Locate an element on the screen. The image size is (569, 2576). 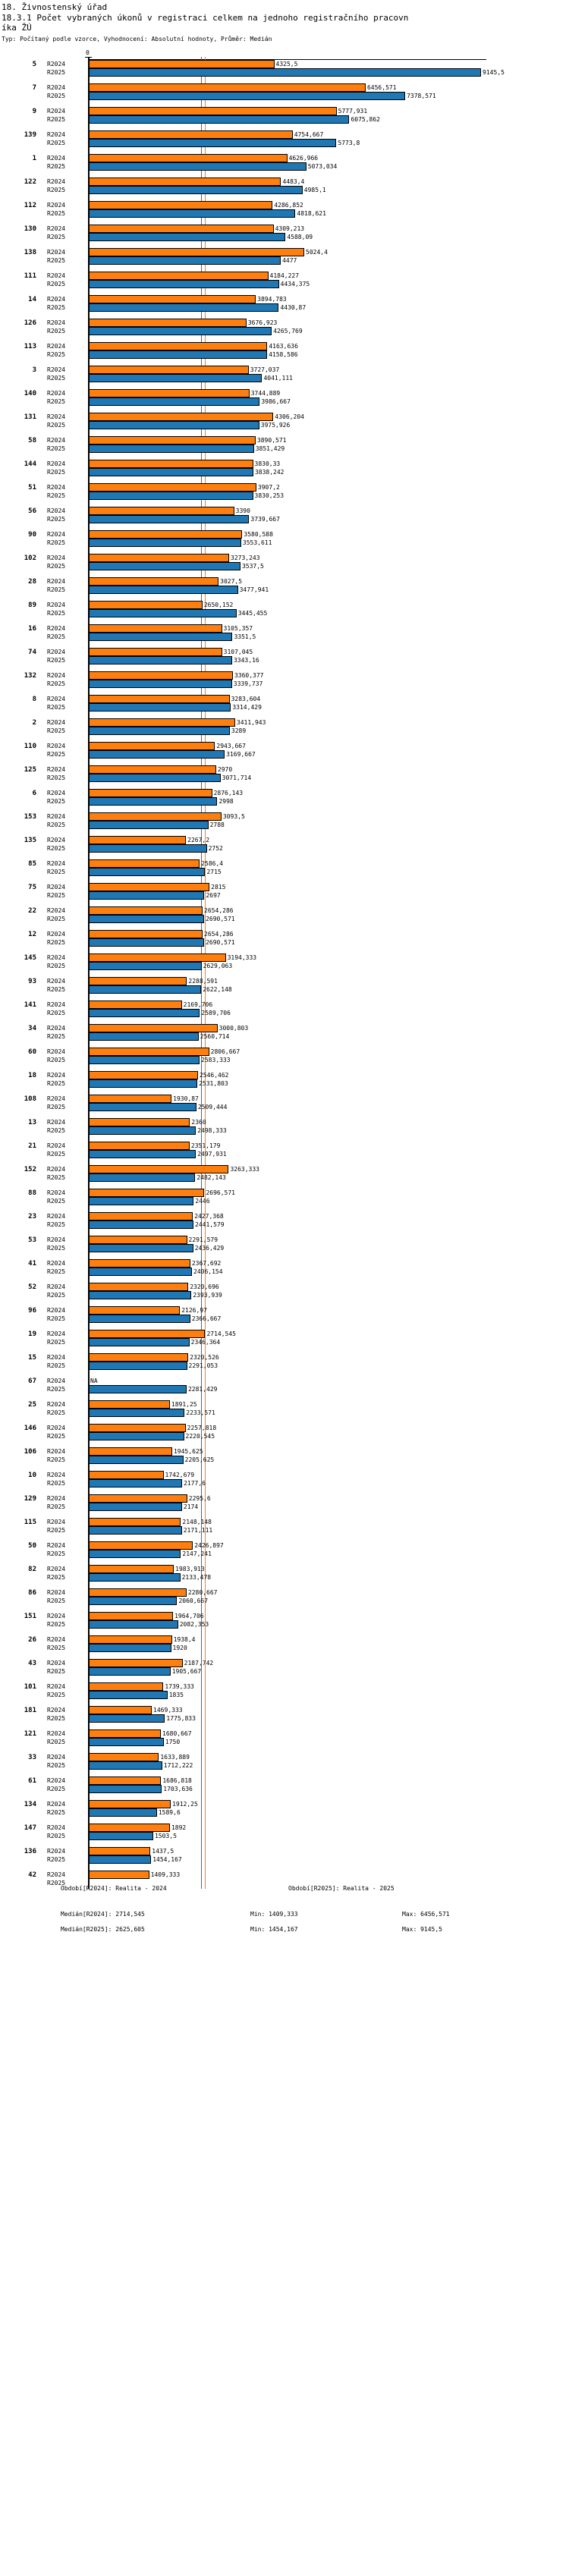
plot-top-rule is located at coordinates (287, 59).